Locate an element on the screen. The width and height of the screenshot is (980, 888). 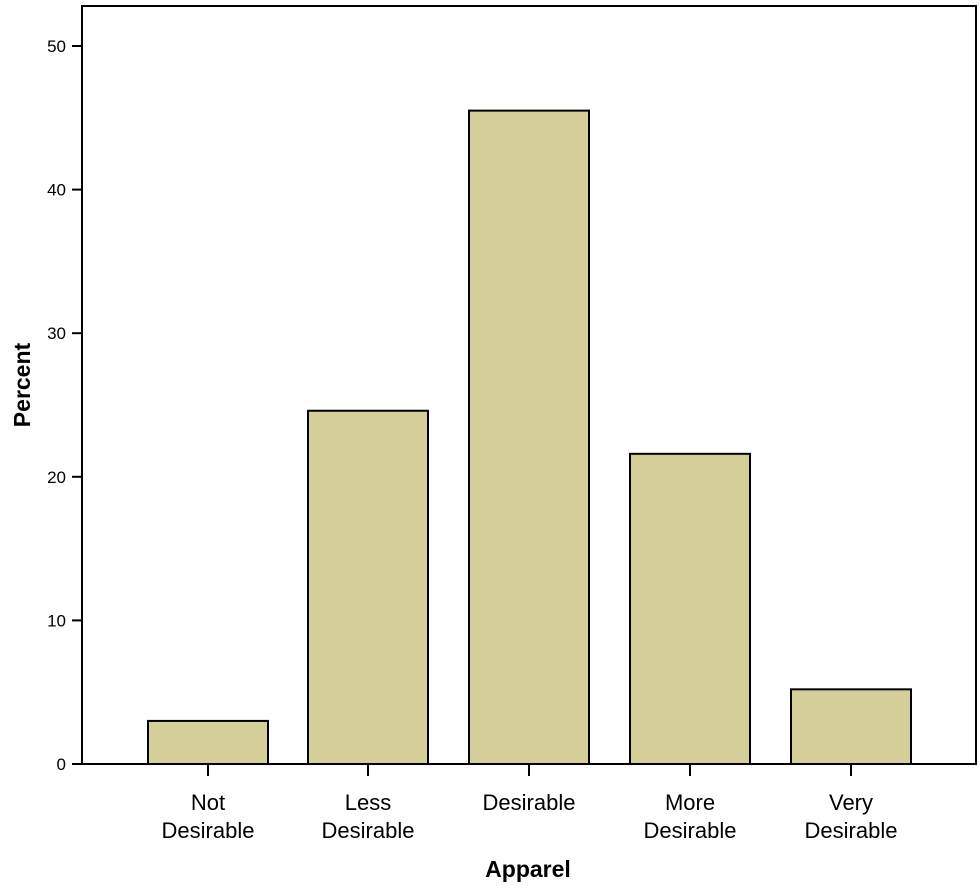
x-tick-label: More Desirable is located at coordinates (690, 816).